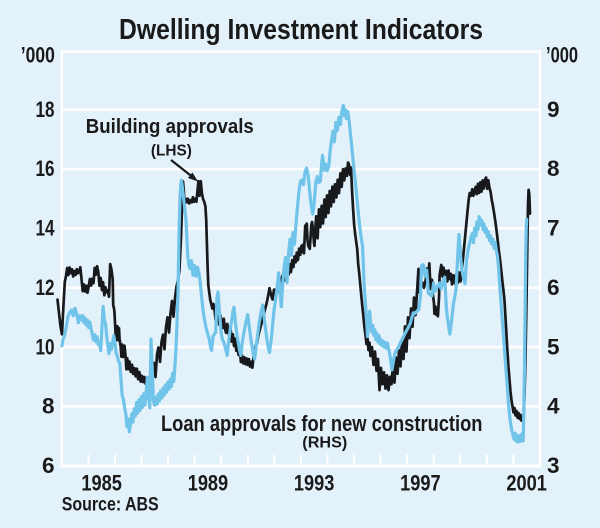 This screenshot has height=528, width=600. What do you see at coordinates (45, 168) in the screenshot?
I see `svg-text: 16` at bounding box center [45, 168].